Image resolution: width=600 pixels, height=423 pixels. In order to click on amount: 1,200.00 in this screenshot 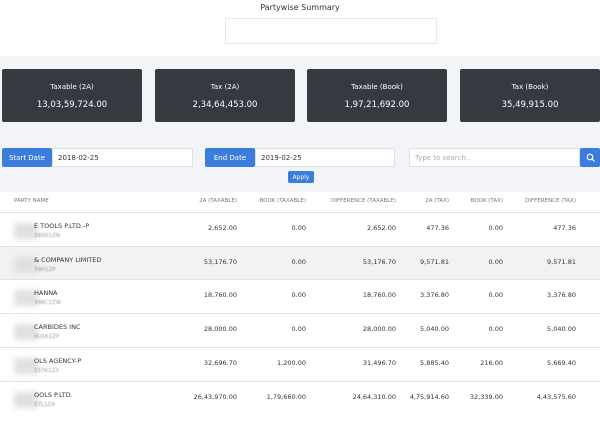, I will do `click(291, 362)`.